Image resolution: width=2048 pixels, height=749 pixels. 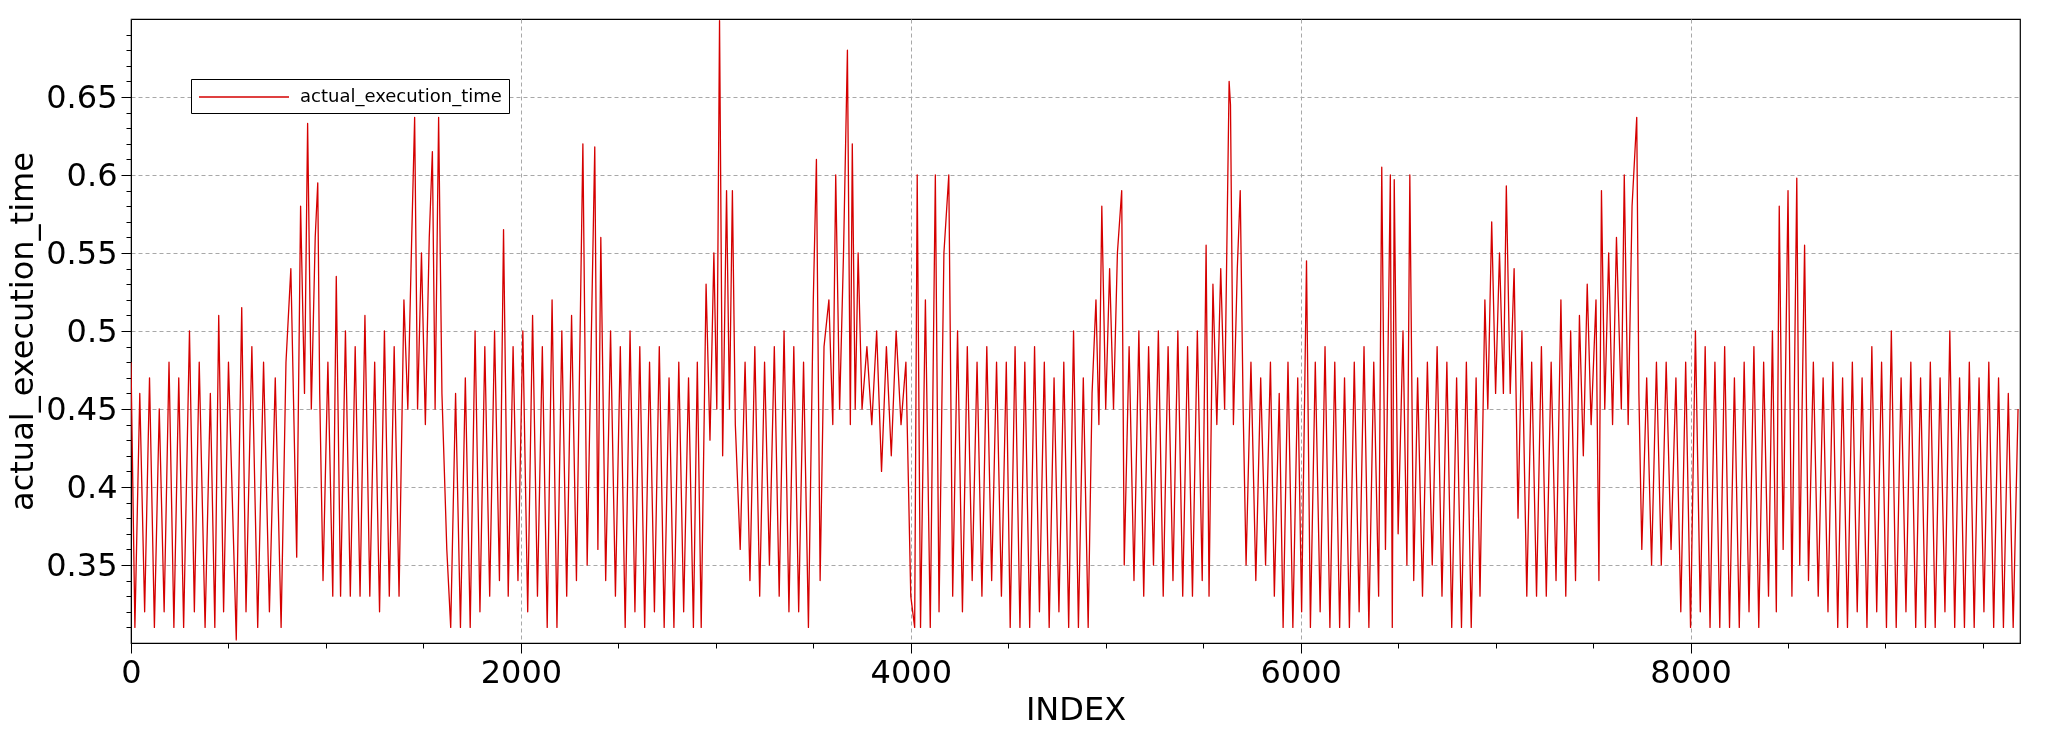 What do you see at coordinates (911, 671) in the screenshot?
I see `x-tick-label: 4000` at bounding box center [911, 671].